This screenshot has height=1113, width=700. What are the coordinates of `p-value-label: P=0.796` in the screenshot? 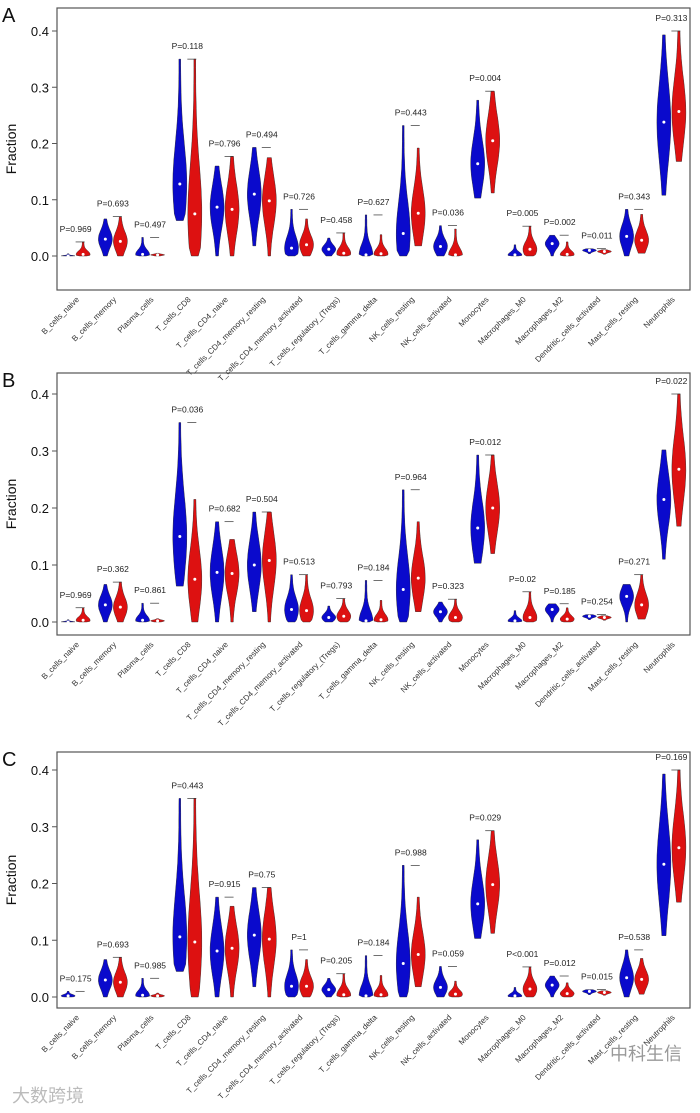 It's located at (225, 143).